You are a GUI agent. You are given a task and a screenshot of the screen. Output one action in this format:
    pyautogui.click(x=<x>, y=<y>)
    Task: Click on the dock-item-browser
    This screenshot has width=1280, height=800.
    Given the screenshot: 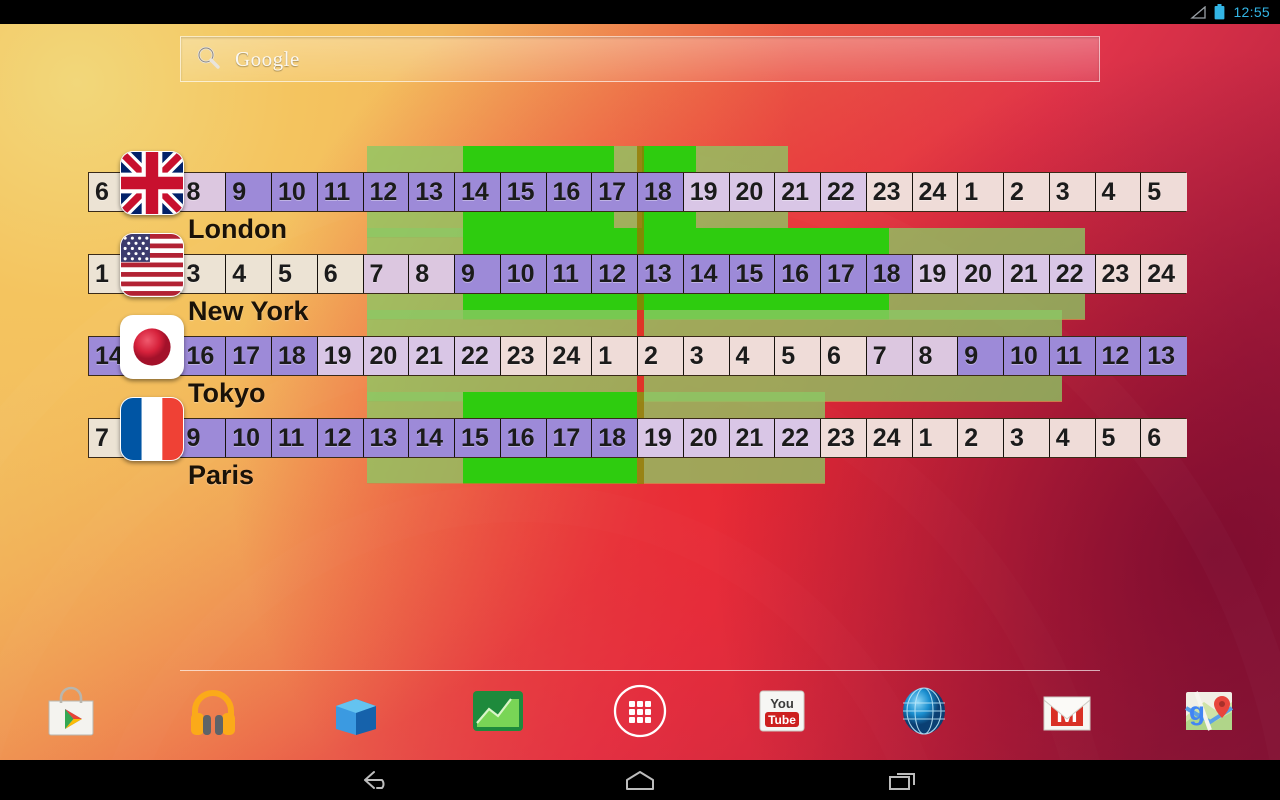 What is the action you would take?
    pyautogui.click(x=924, y=711)
    